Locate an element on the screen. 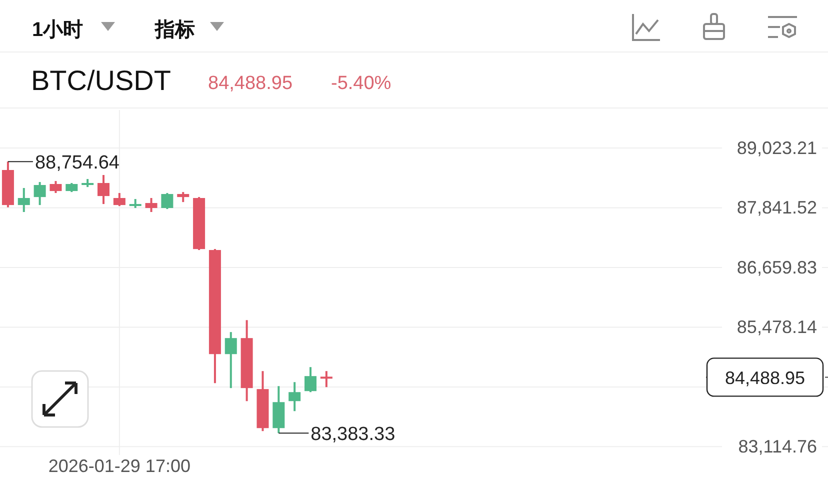  ref-line-label: 84,488.95 is located at coordinates (765, 378).